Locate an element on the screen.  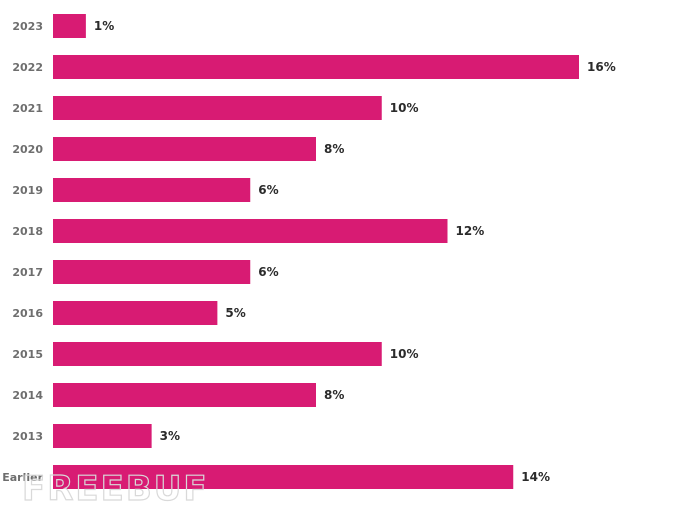
value-label-earlier: 14% is located at coordinates (535, 477).